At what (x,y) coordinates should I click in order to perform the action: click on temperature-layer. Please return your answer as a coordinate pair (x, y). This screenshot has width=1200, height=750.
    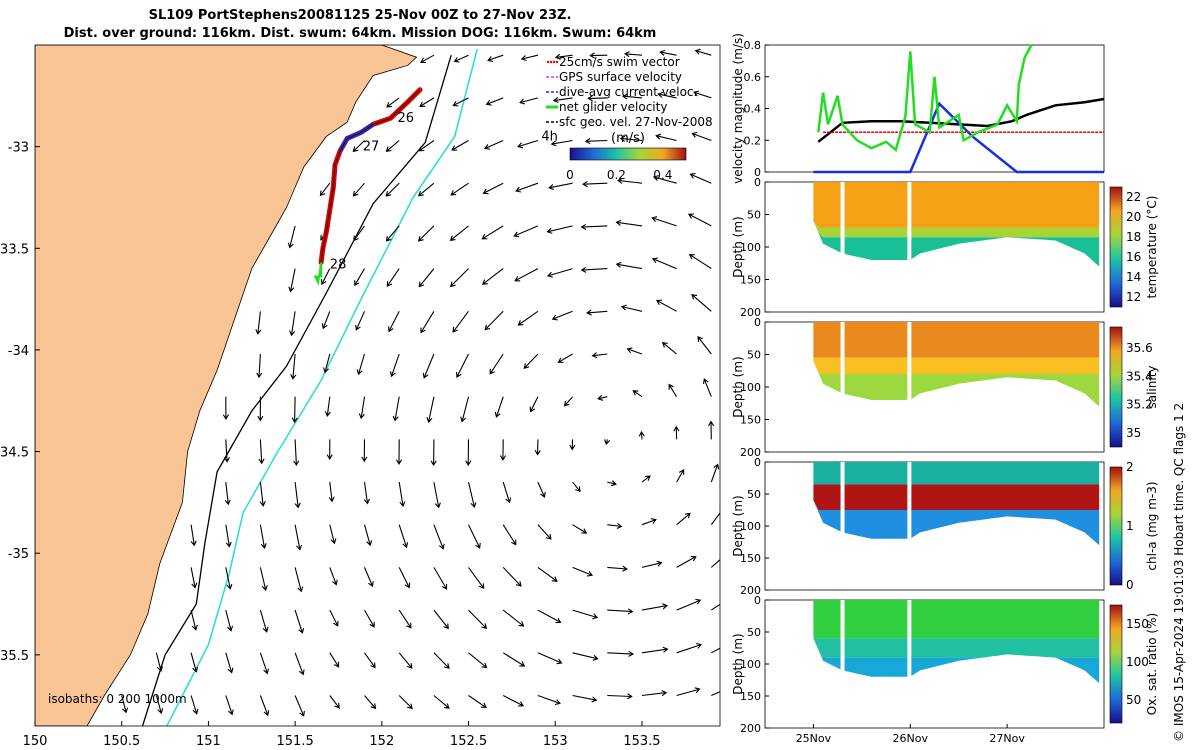
    Looking at the image, I should click on (956, 244).